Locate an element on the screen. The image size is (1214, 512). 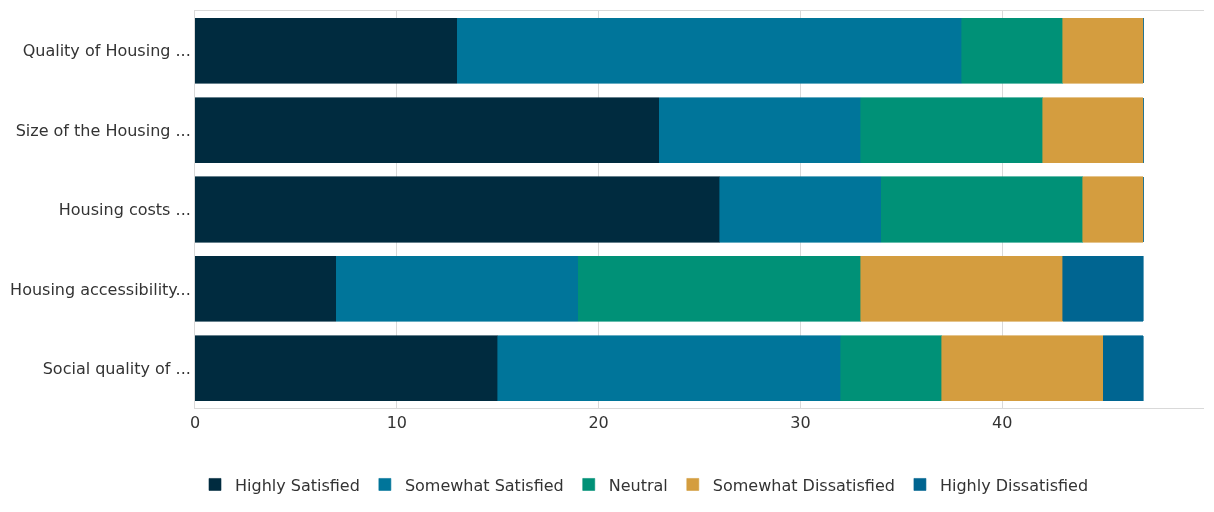
x-tick-label: 0 is located at coordinates (195, 423).